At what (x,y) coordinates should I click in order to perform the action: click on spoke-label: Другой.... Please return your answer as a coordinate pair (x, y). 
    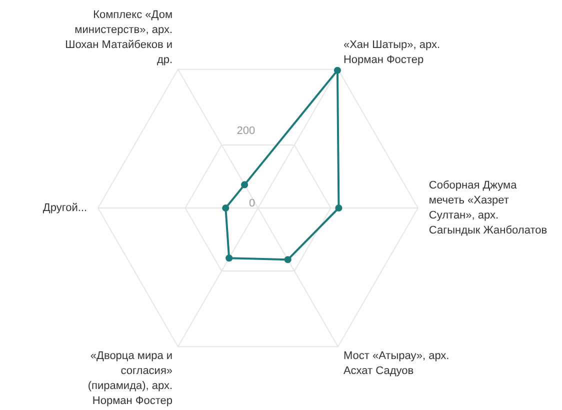
    Looking at the image, I should click on (65, 208).